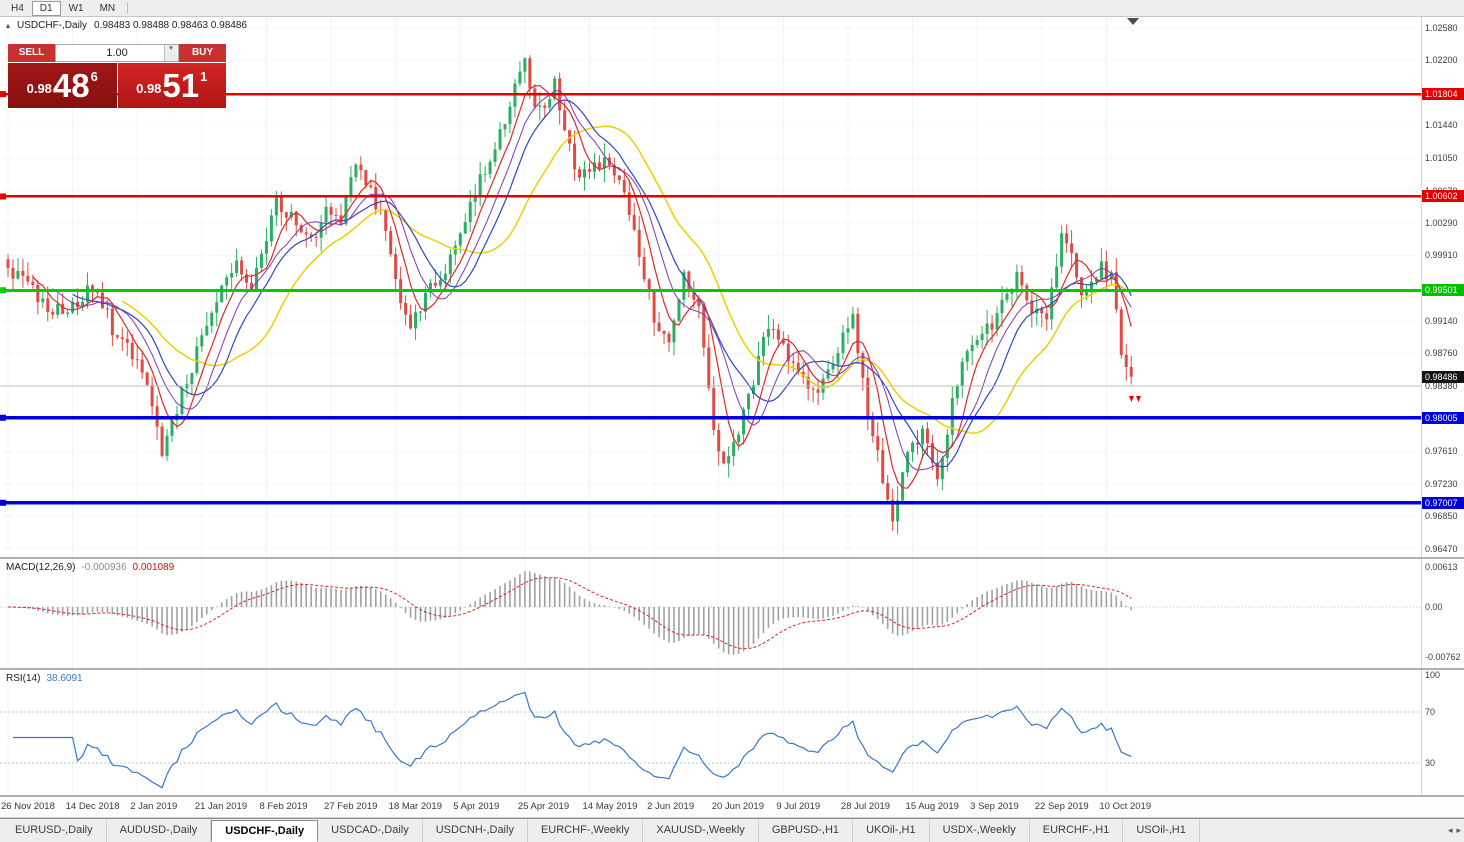 This screenshot has width=1464, height=842. I want to click on date-label: 14 Dec 2018, so click(92, 806).